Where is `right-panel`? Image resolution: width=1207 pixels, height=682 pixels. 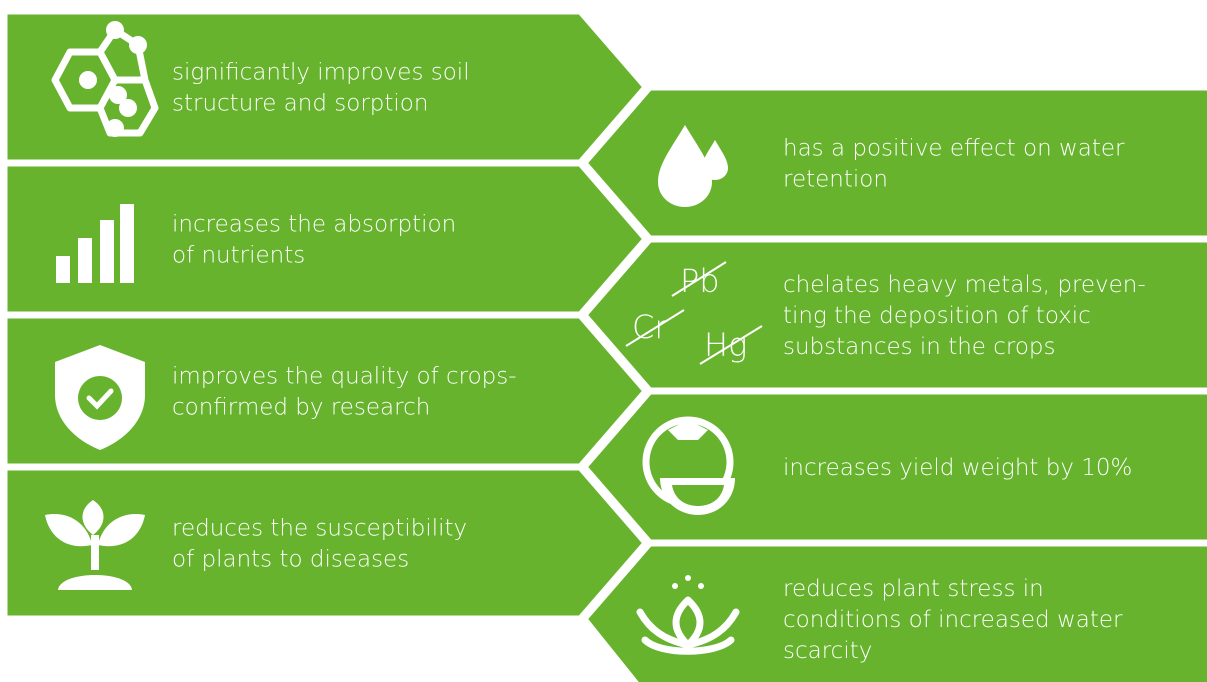 right-panel is located at coordinates (894, 611).